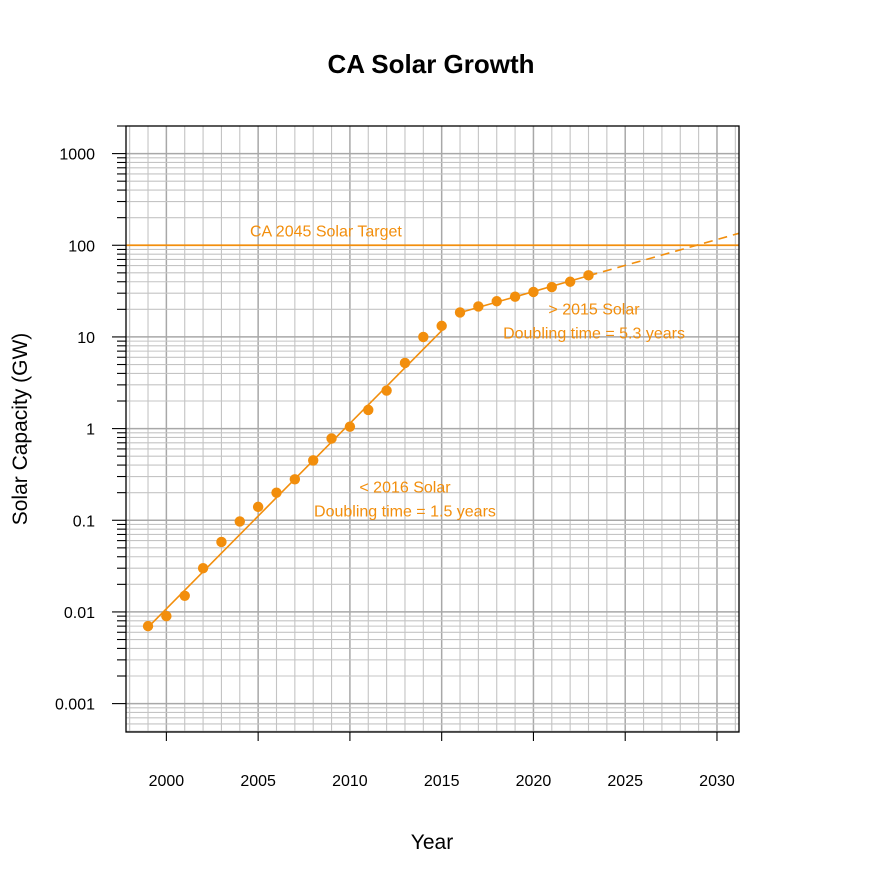 Image resolution: width=895 pixels, height=889 pixels. Describe the element at coordinates (90, 430) in the screenshot. I see `y-tick-label: 1` at that location.